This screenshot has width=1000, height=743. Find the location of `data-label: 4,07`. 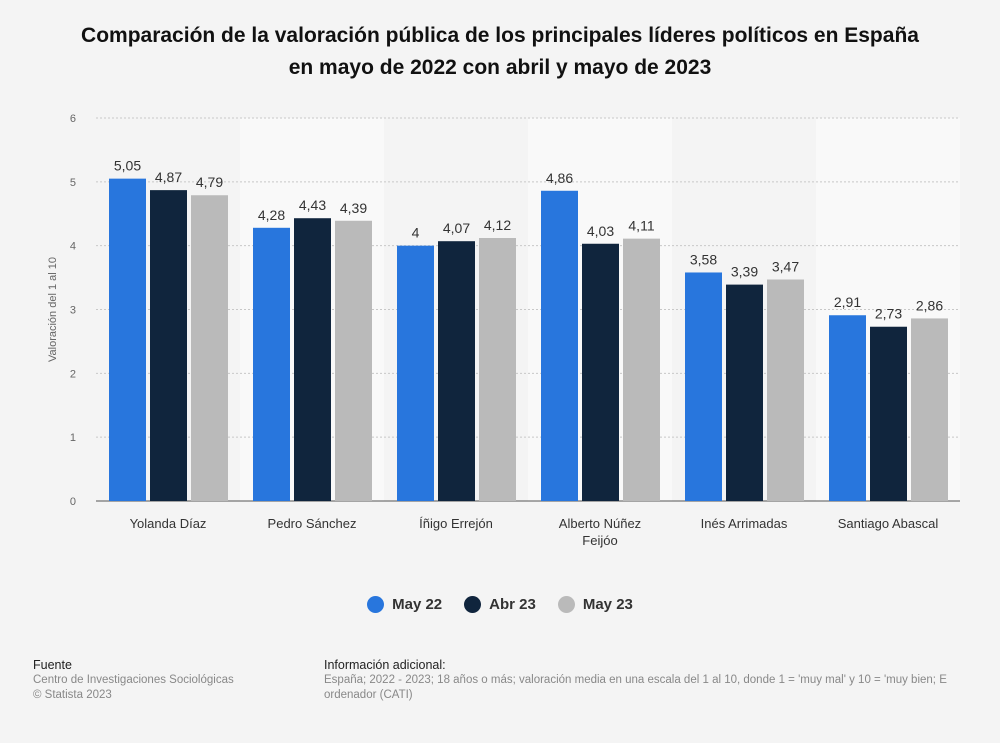

data-label: 4,07 is located at coordinates (456, 228).